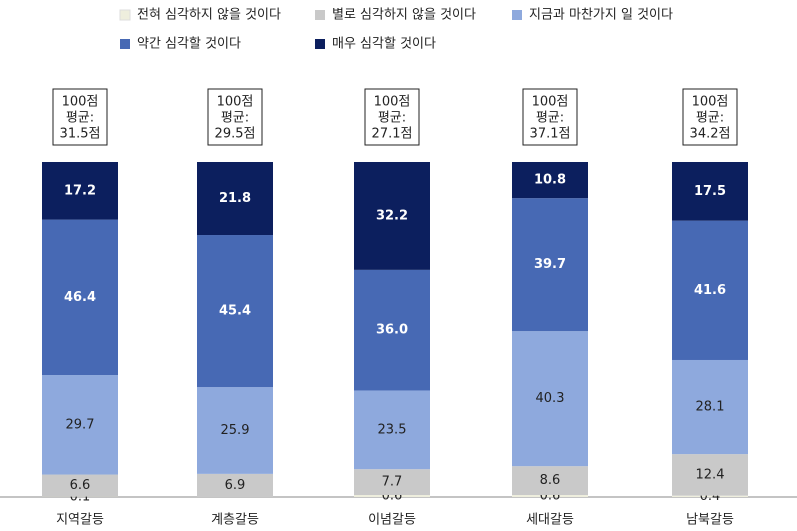 The width and height of the screenshot is (797, 531). I want to click on value-label: 45.4, so click(235, 311).